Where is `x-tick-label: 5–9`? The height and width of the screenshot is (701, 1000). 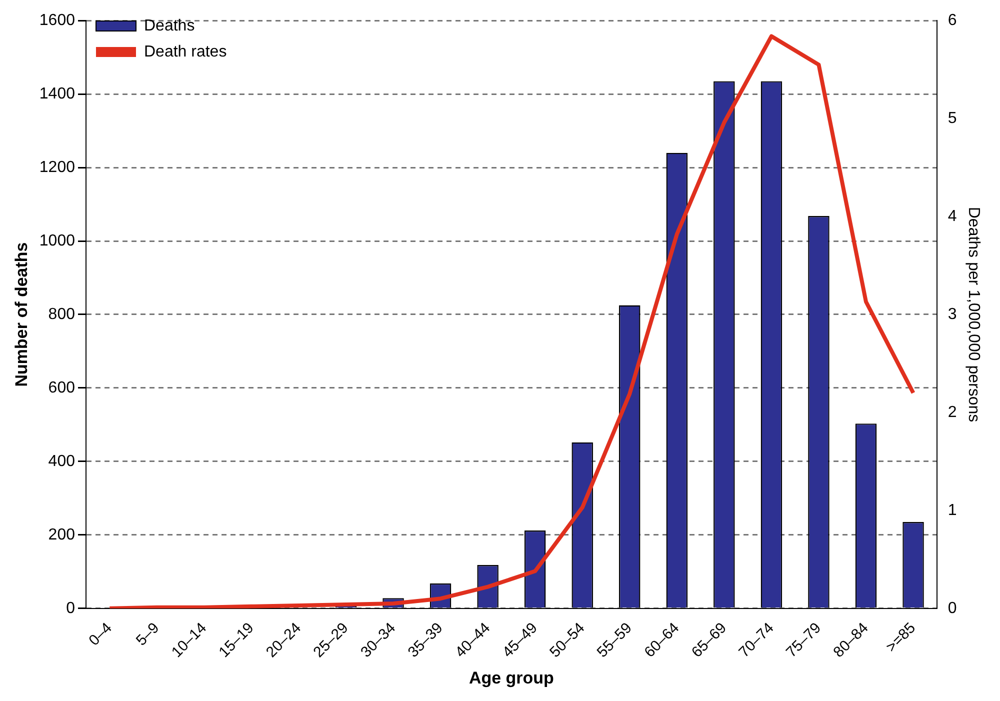 x-tick-label: 5–9 is located at coordinates (147, 634).